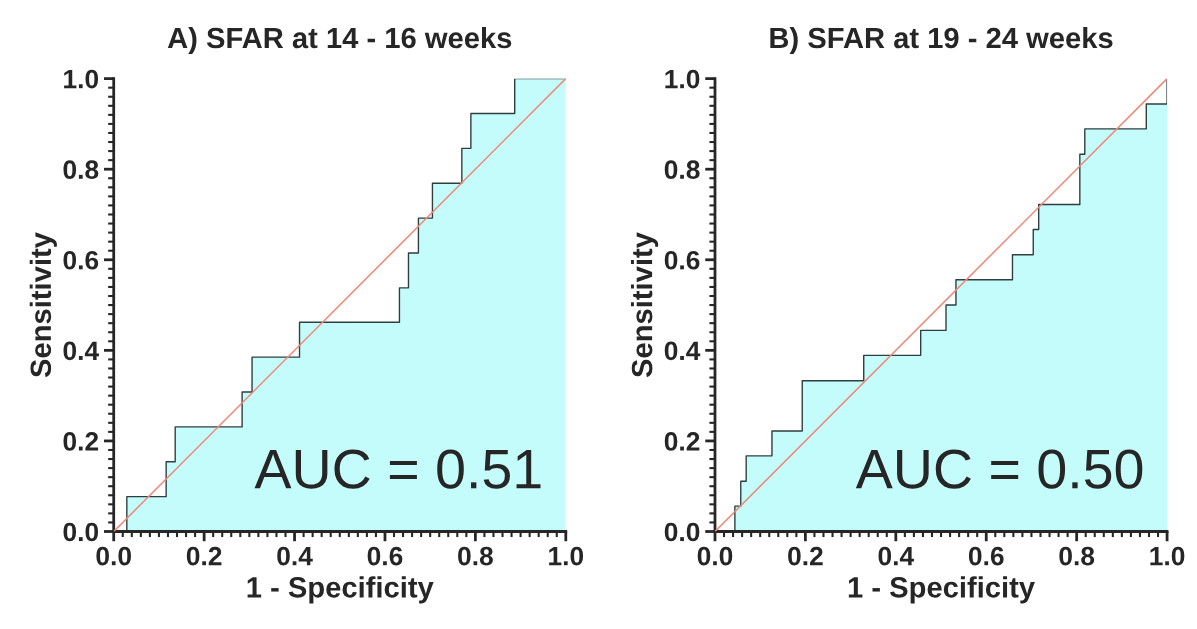 Image resolution: width=1197 pixels, height=629 pixels. Describe the element at coordinates (999, 469) in the screenshot. I see `annotation: AUC = 0.50` at that location.